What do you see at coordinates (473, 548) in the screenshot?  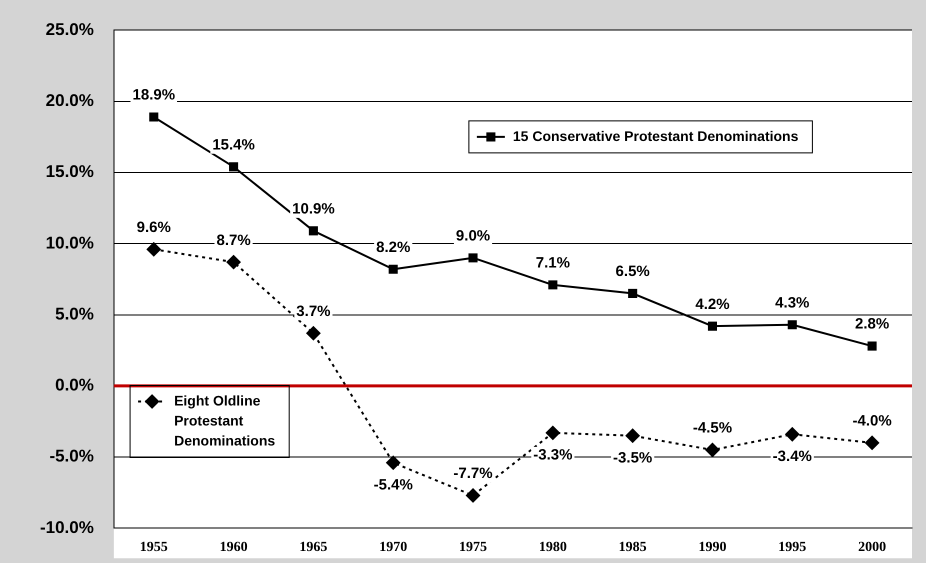 I see `x-tick-label: 1975` at bounding box center [473, 548].